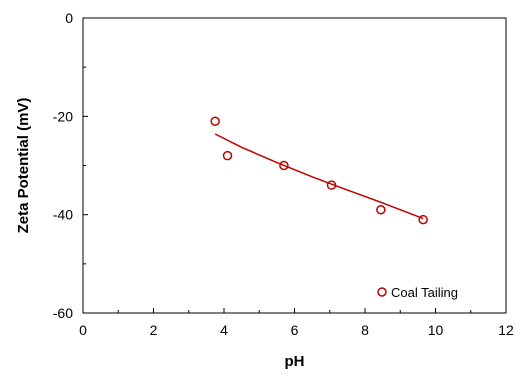 This screenshot has height=376, width=515. What do you see at coordinates (63, 116) in the screenshot?
I see `y-tick-label: -20` at bounding box center [63, 116].